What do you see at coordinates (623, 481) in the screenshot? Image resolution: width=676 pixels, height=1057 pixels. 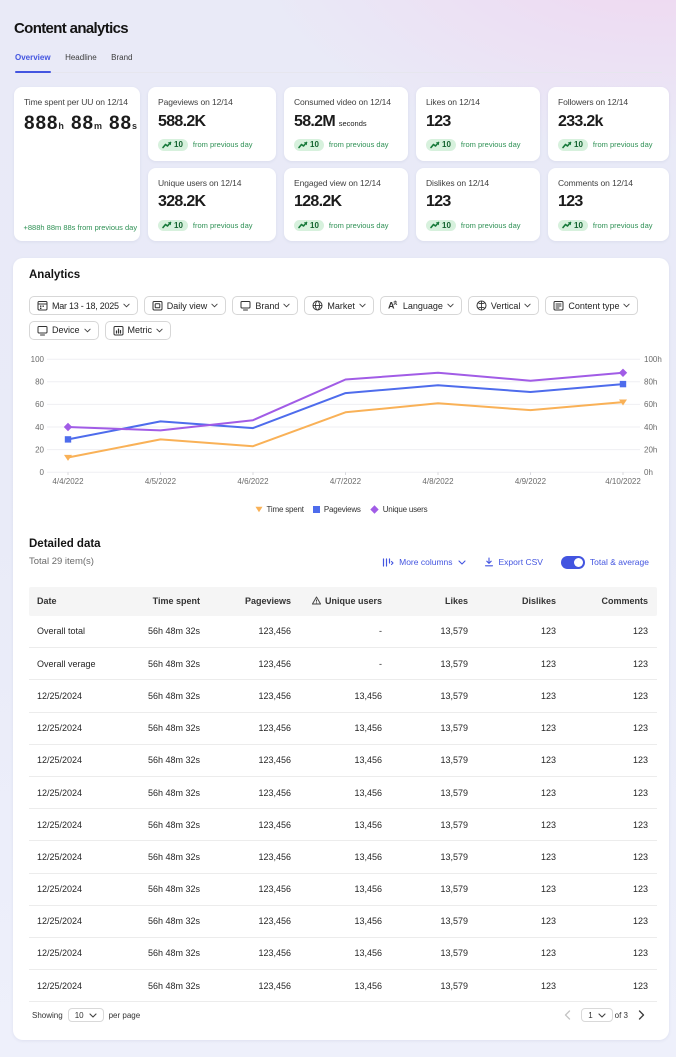 I see `svg-text: 4/10/2022` at bounding box center [623, 481].